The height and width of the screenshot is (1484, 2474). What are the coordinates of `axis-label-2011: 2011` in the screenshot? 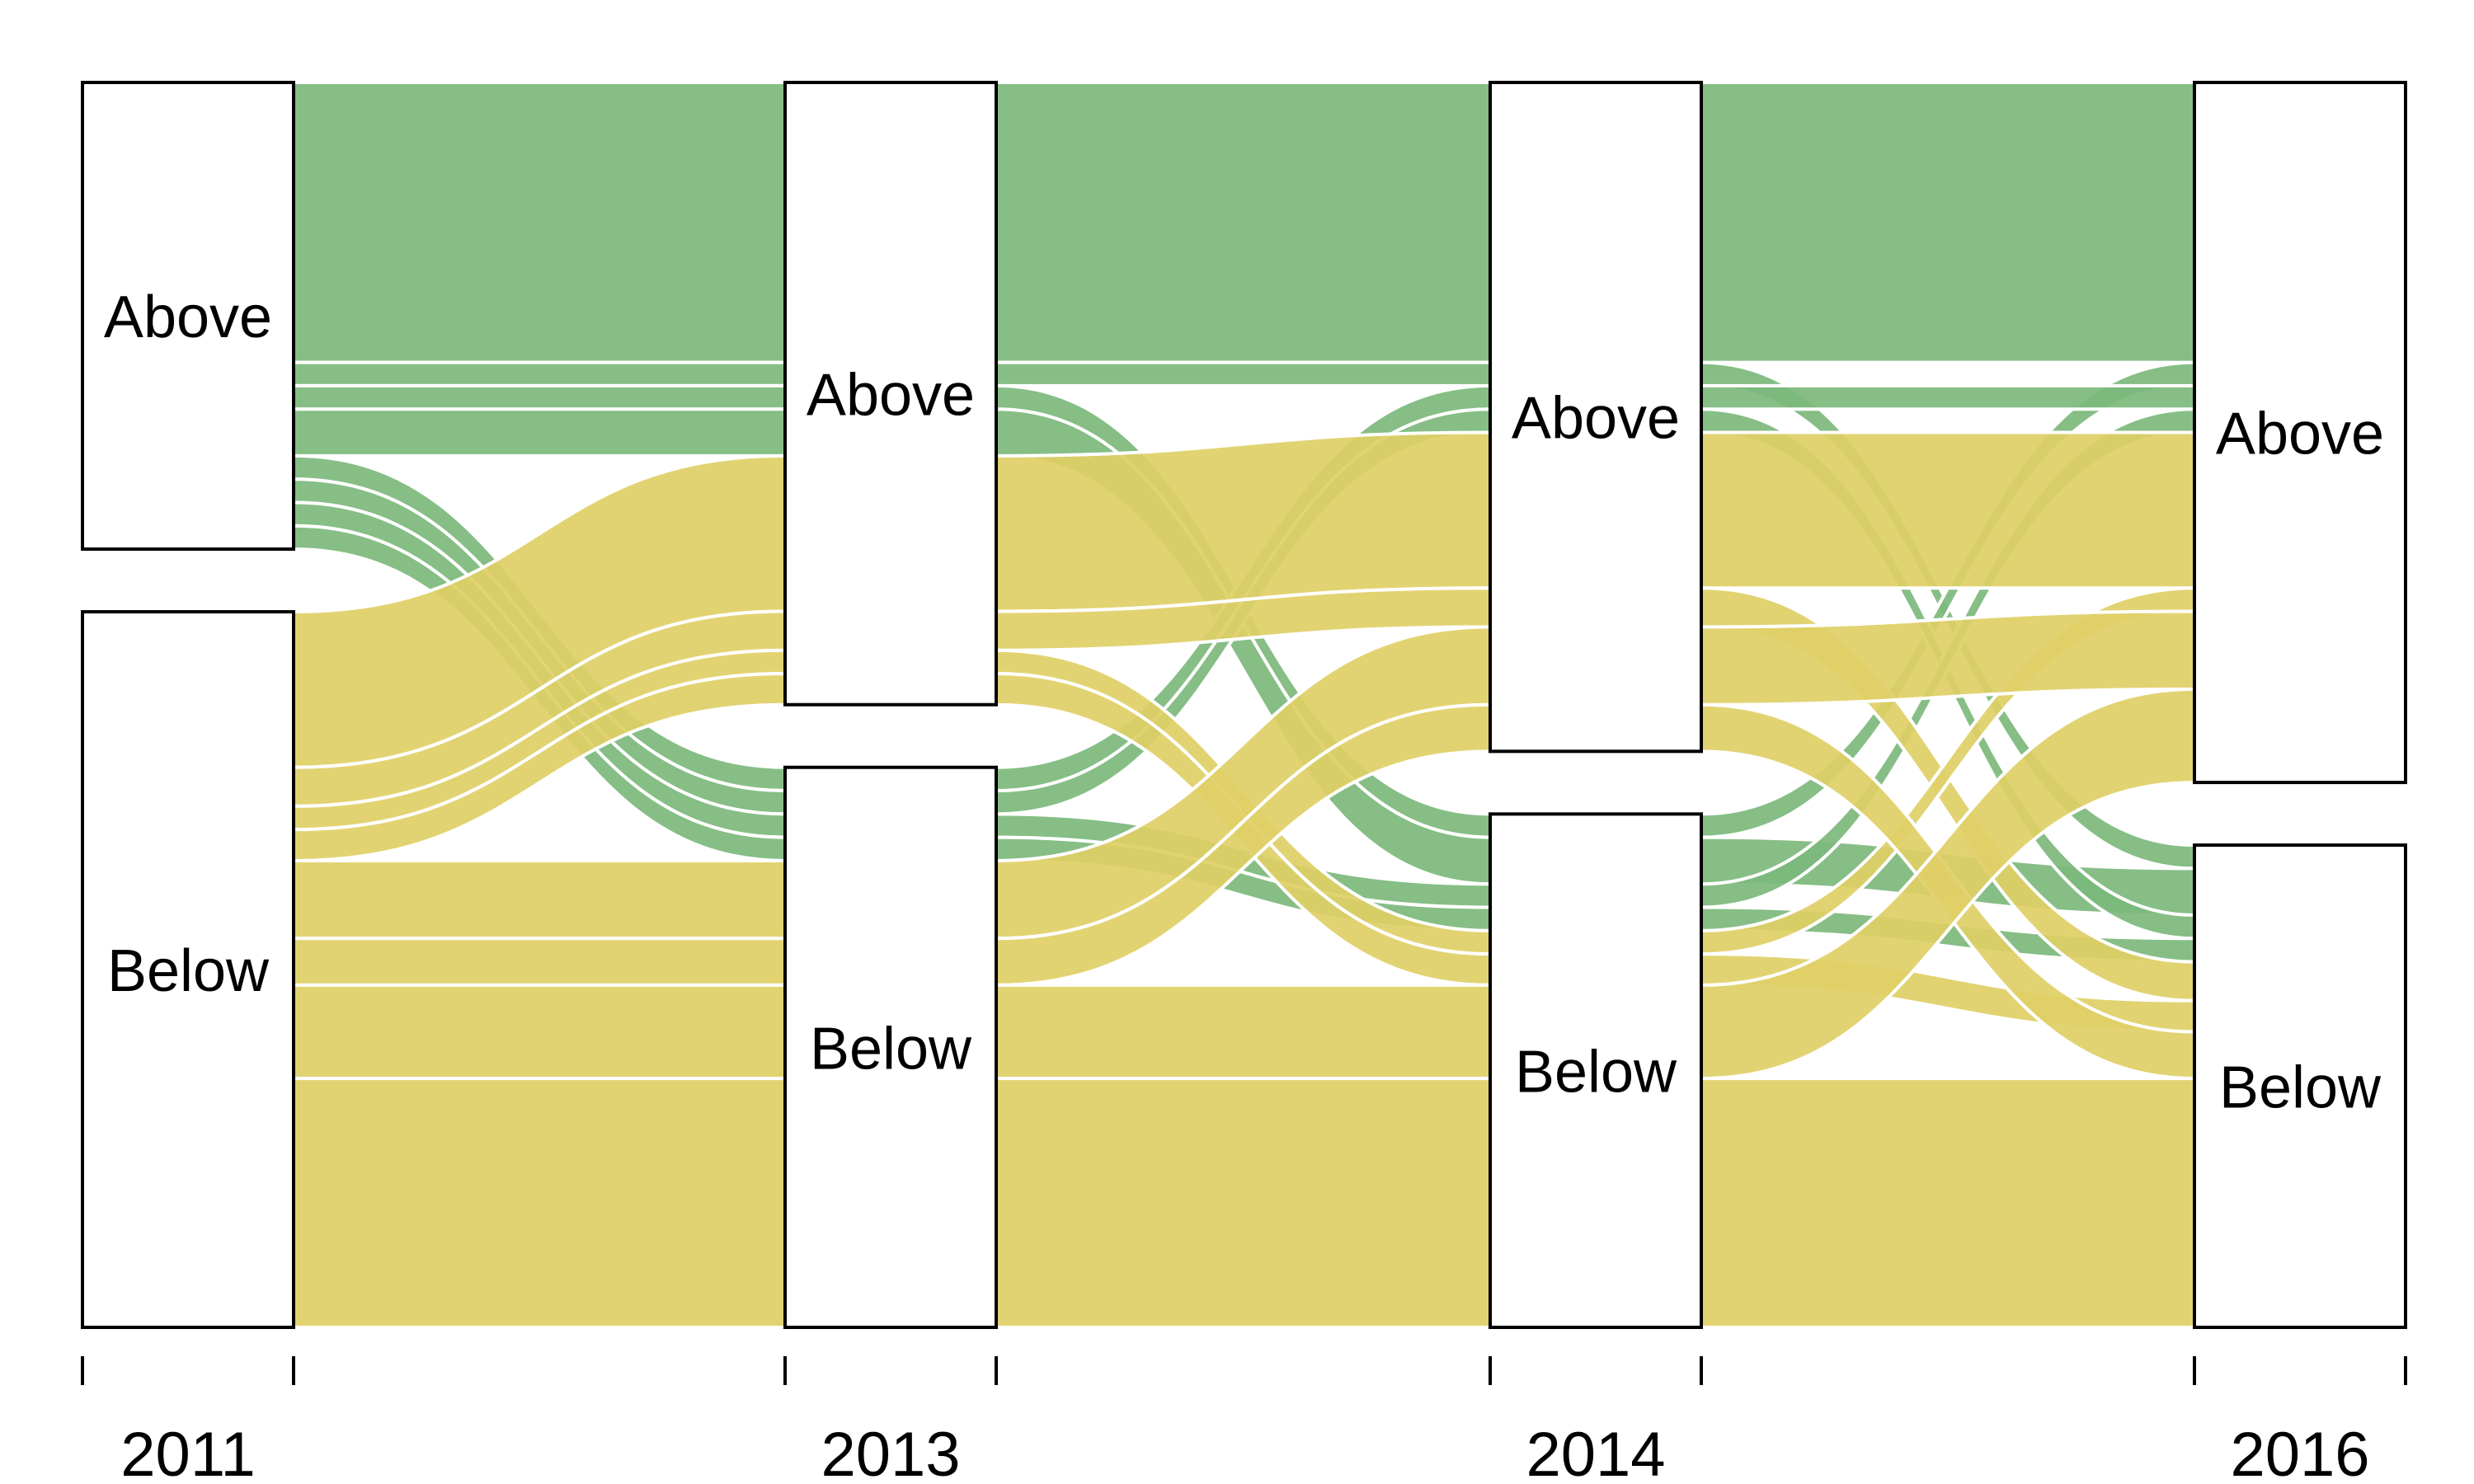 It's located at (187, 1452).